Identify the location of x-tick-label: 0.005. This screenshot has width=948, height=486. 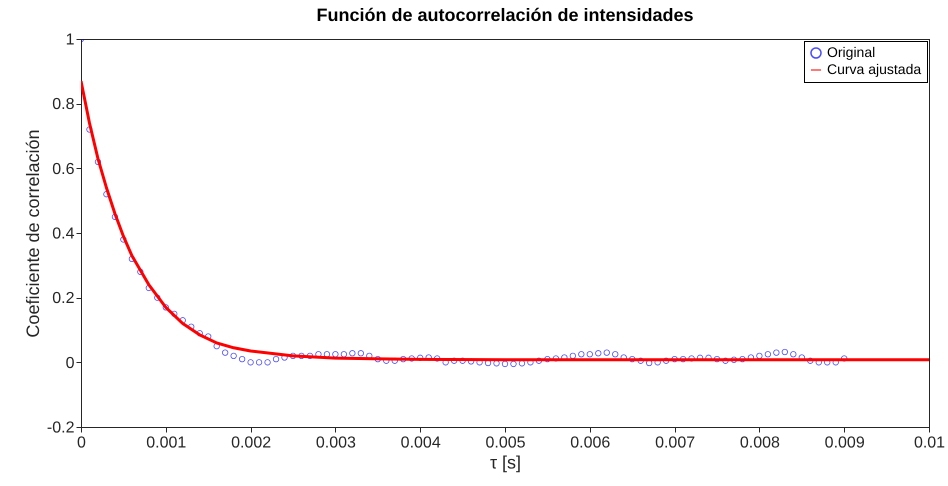
(505, 443).